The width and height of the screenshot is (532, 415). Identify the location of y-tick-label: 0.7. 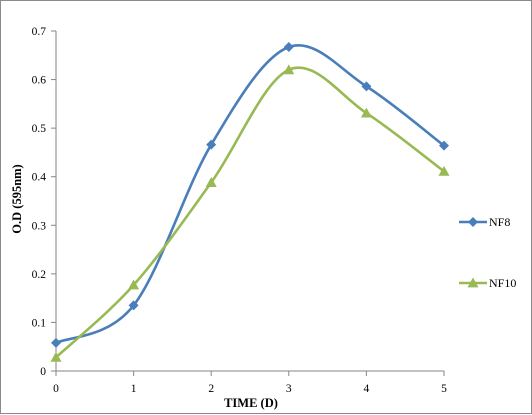
(39, 32).